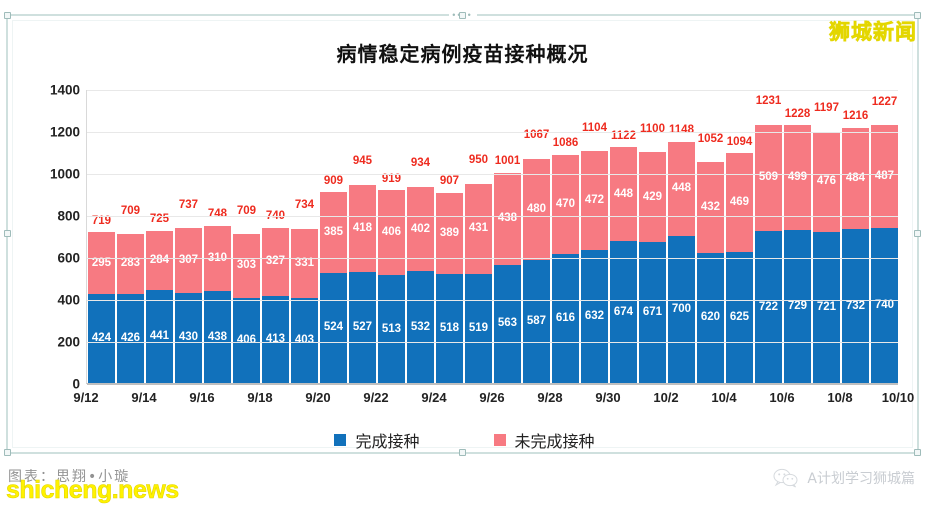 The width and height of the screenshot is (931, 510). What do you see at coordinates (275, 339) in the screenshot?
I see `bar-segment-completed: 413` at bounding box center [275, 339].